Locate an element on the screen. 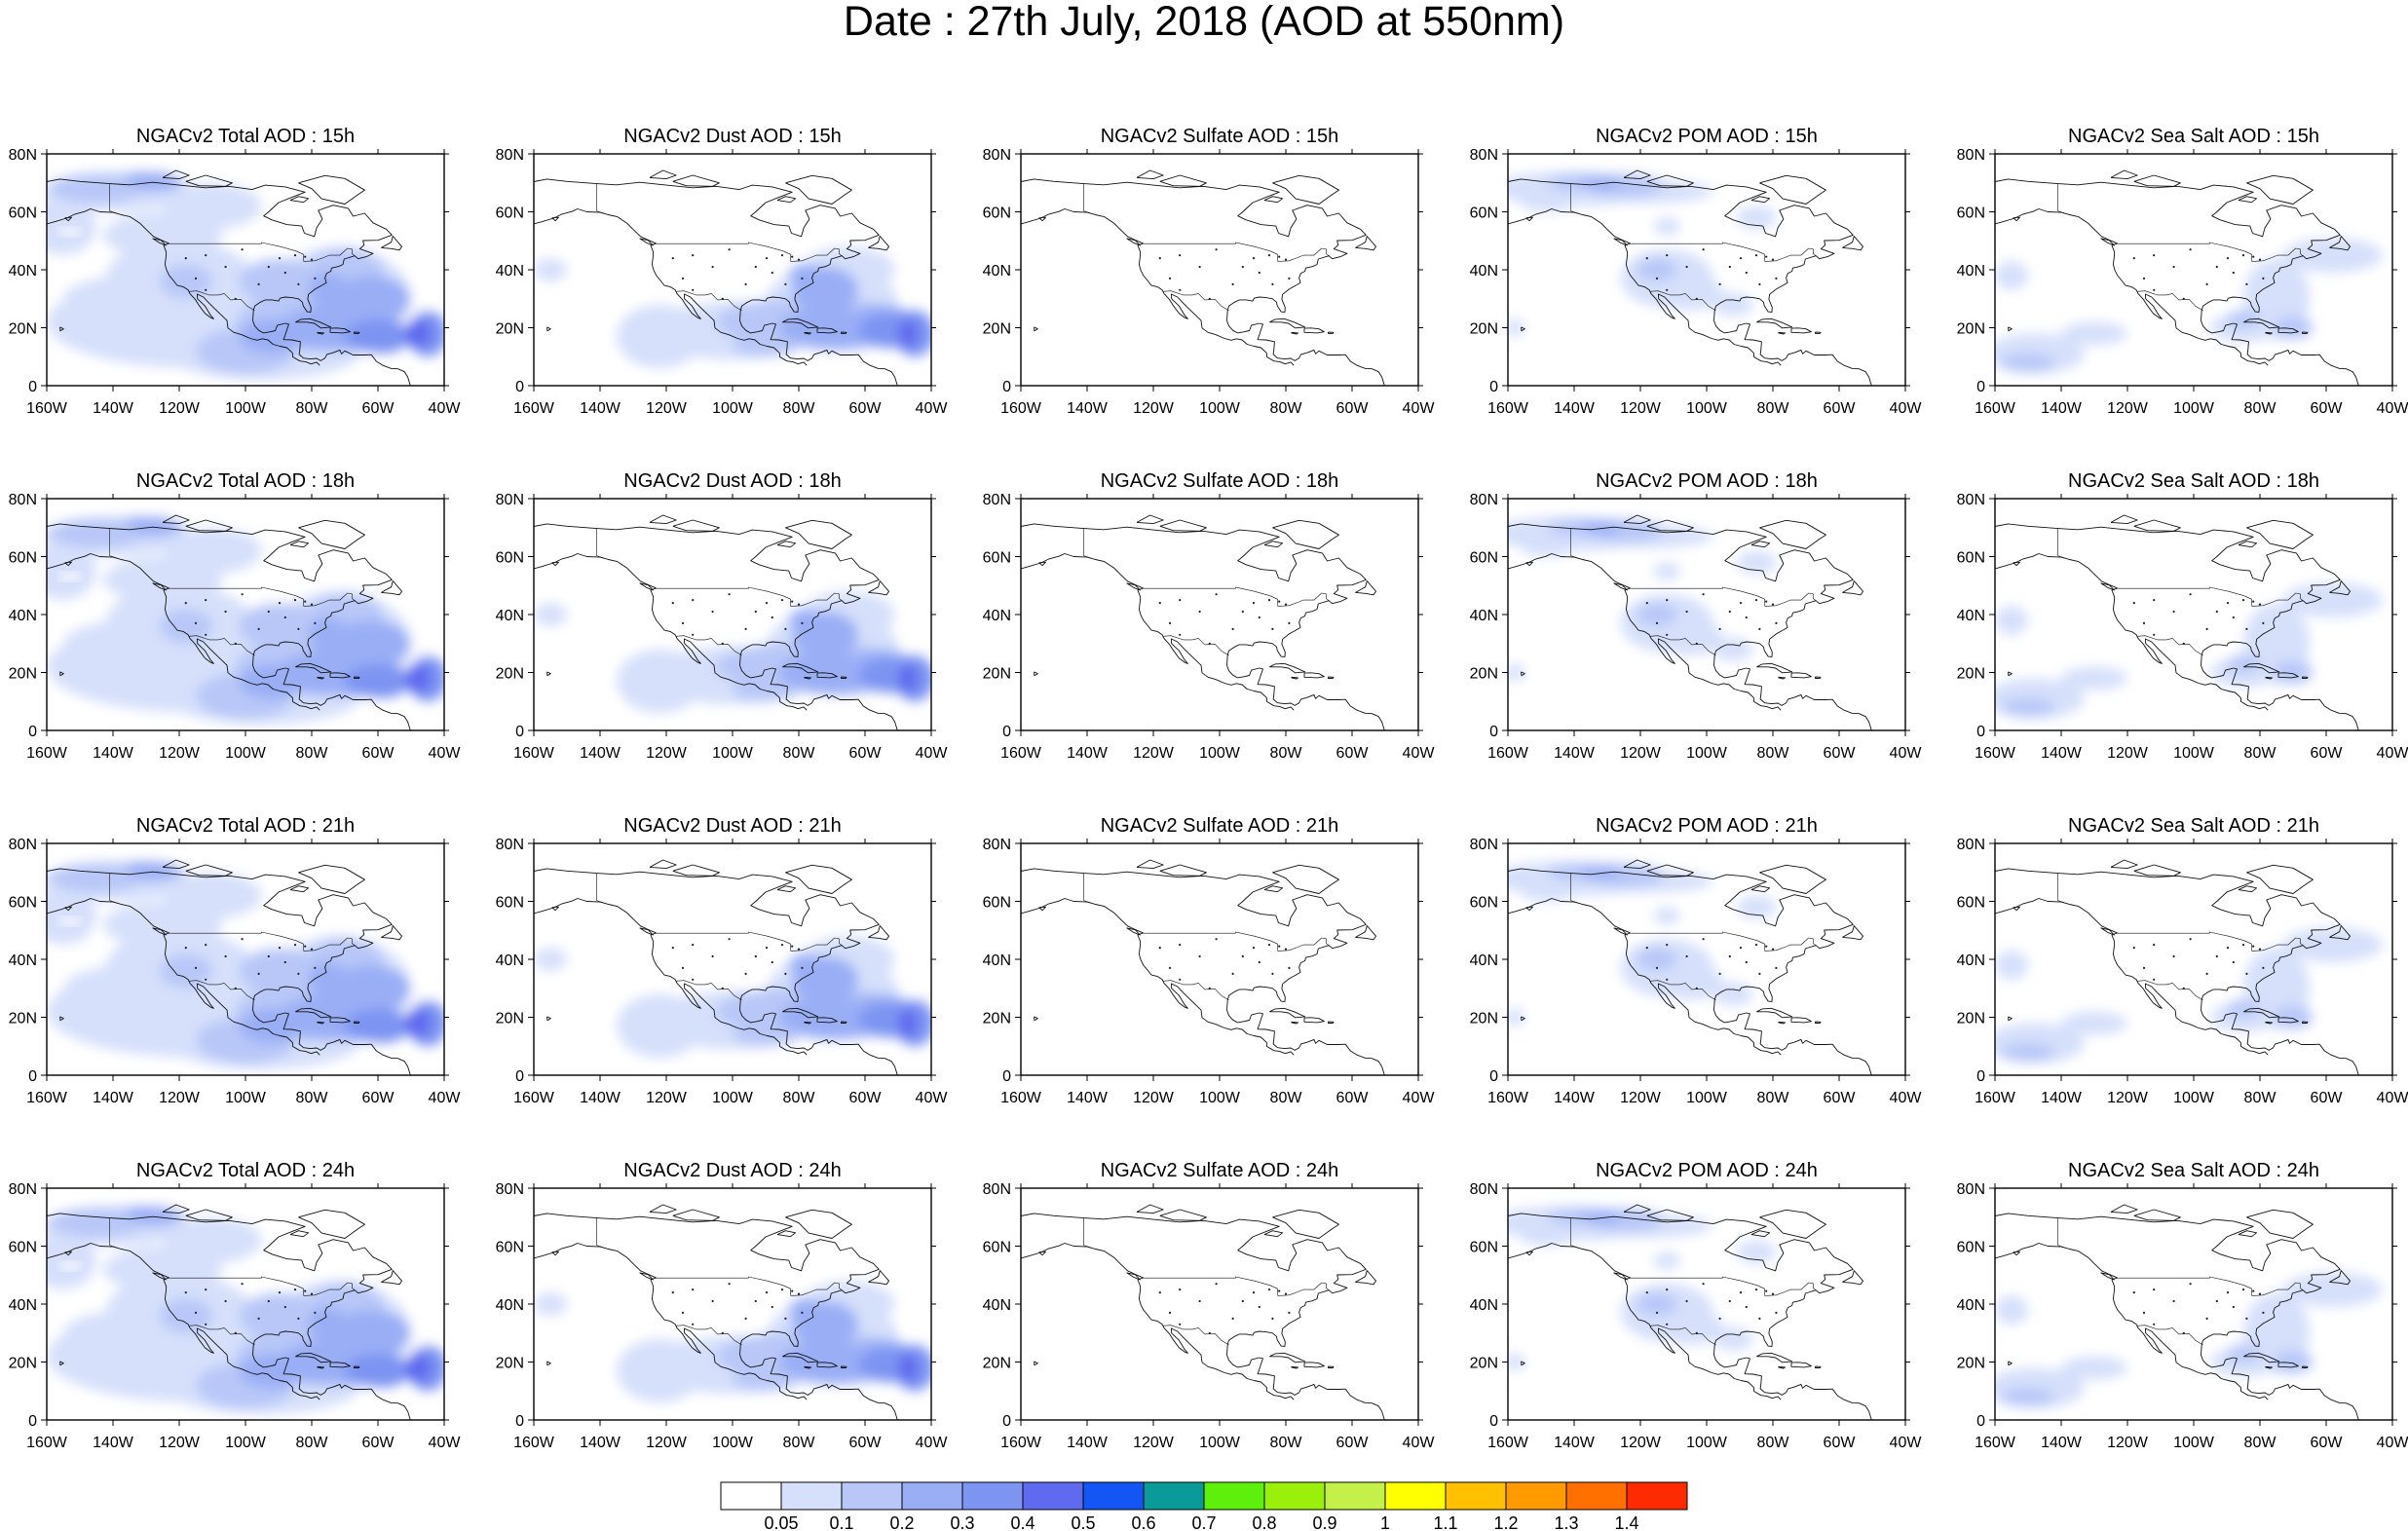  island-cuba is located at coordinates (1287, 668).